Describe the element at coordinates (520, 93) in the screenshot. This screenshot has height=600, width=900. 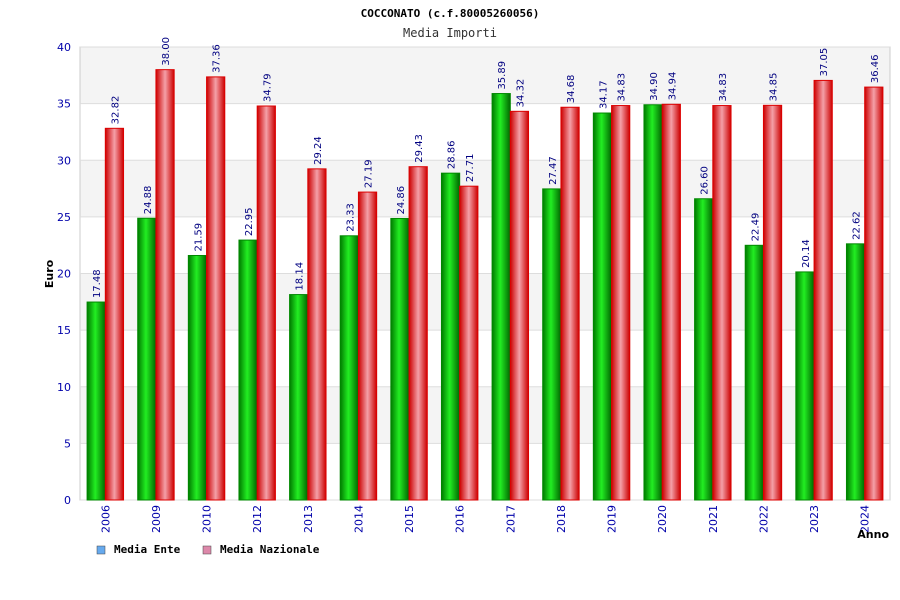
I see `bar-label-media-nazionale-2017: 34.32` at that location.